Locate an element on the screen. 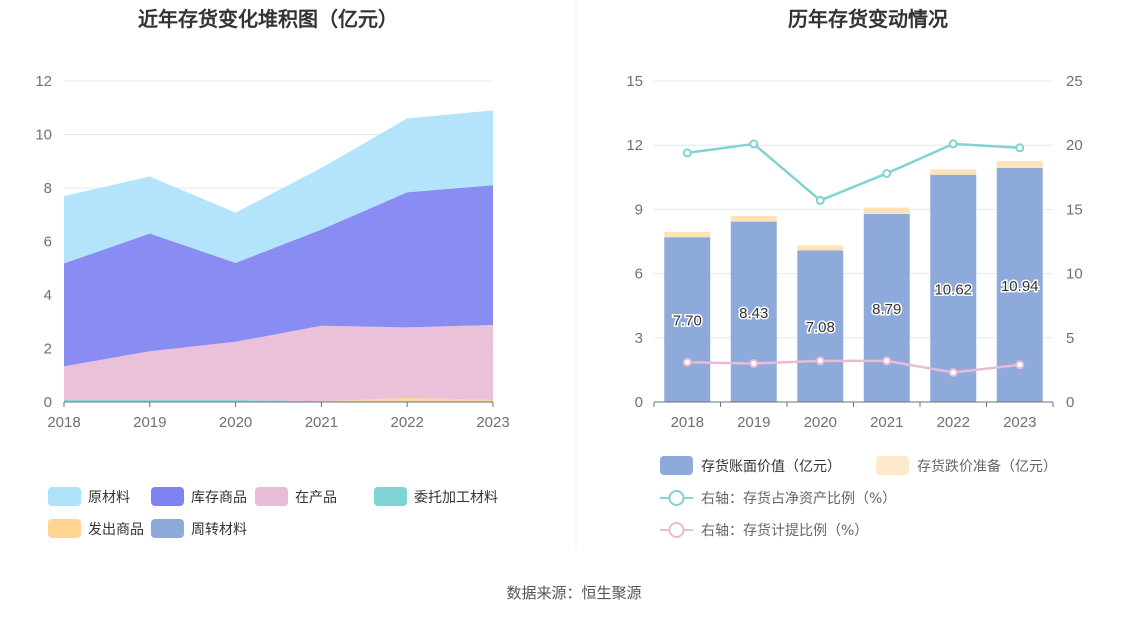  y-tick-label: 10 is located at coordinates (43, 135).